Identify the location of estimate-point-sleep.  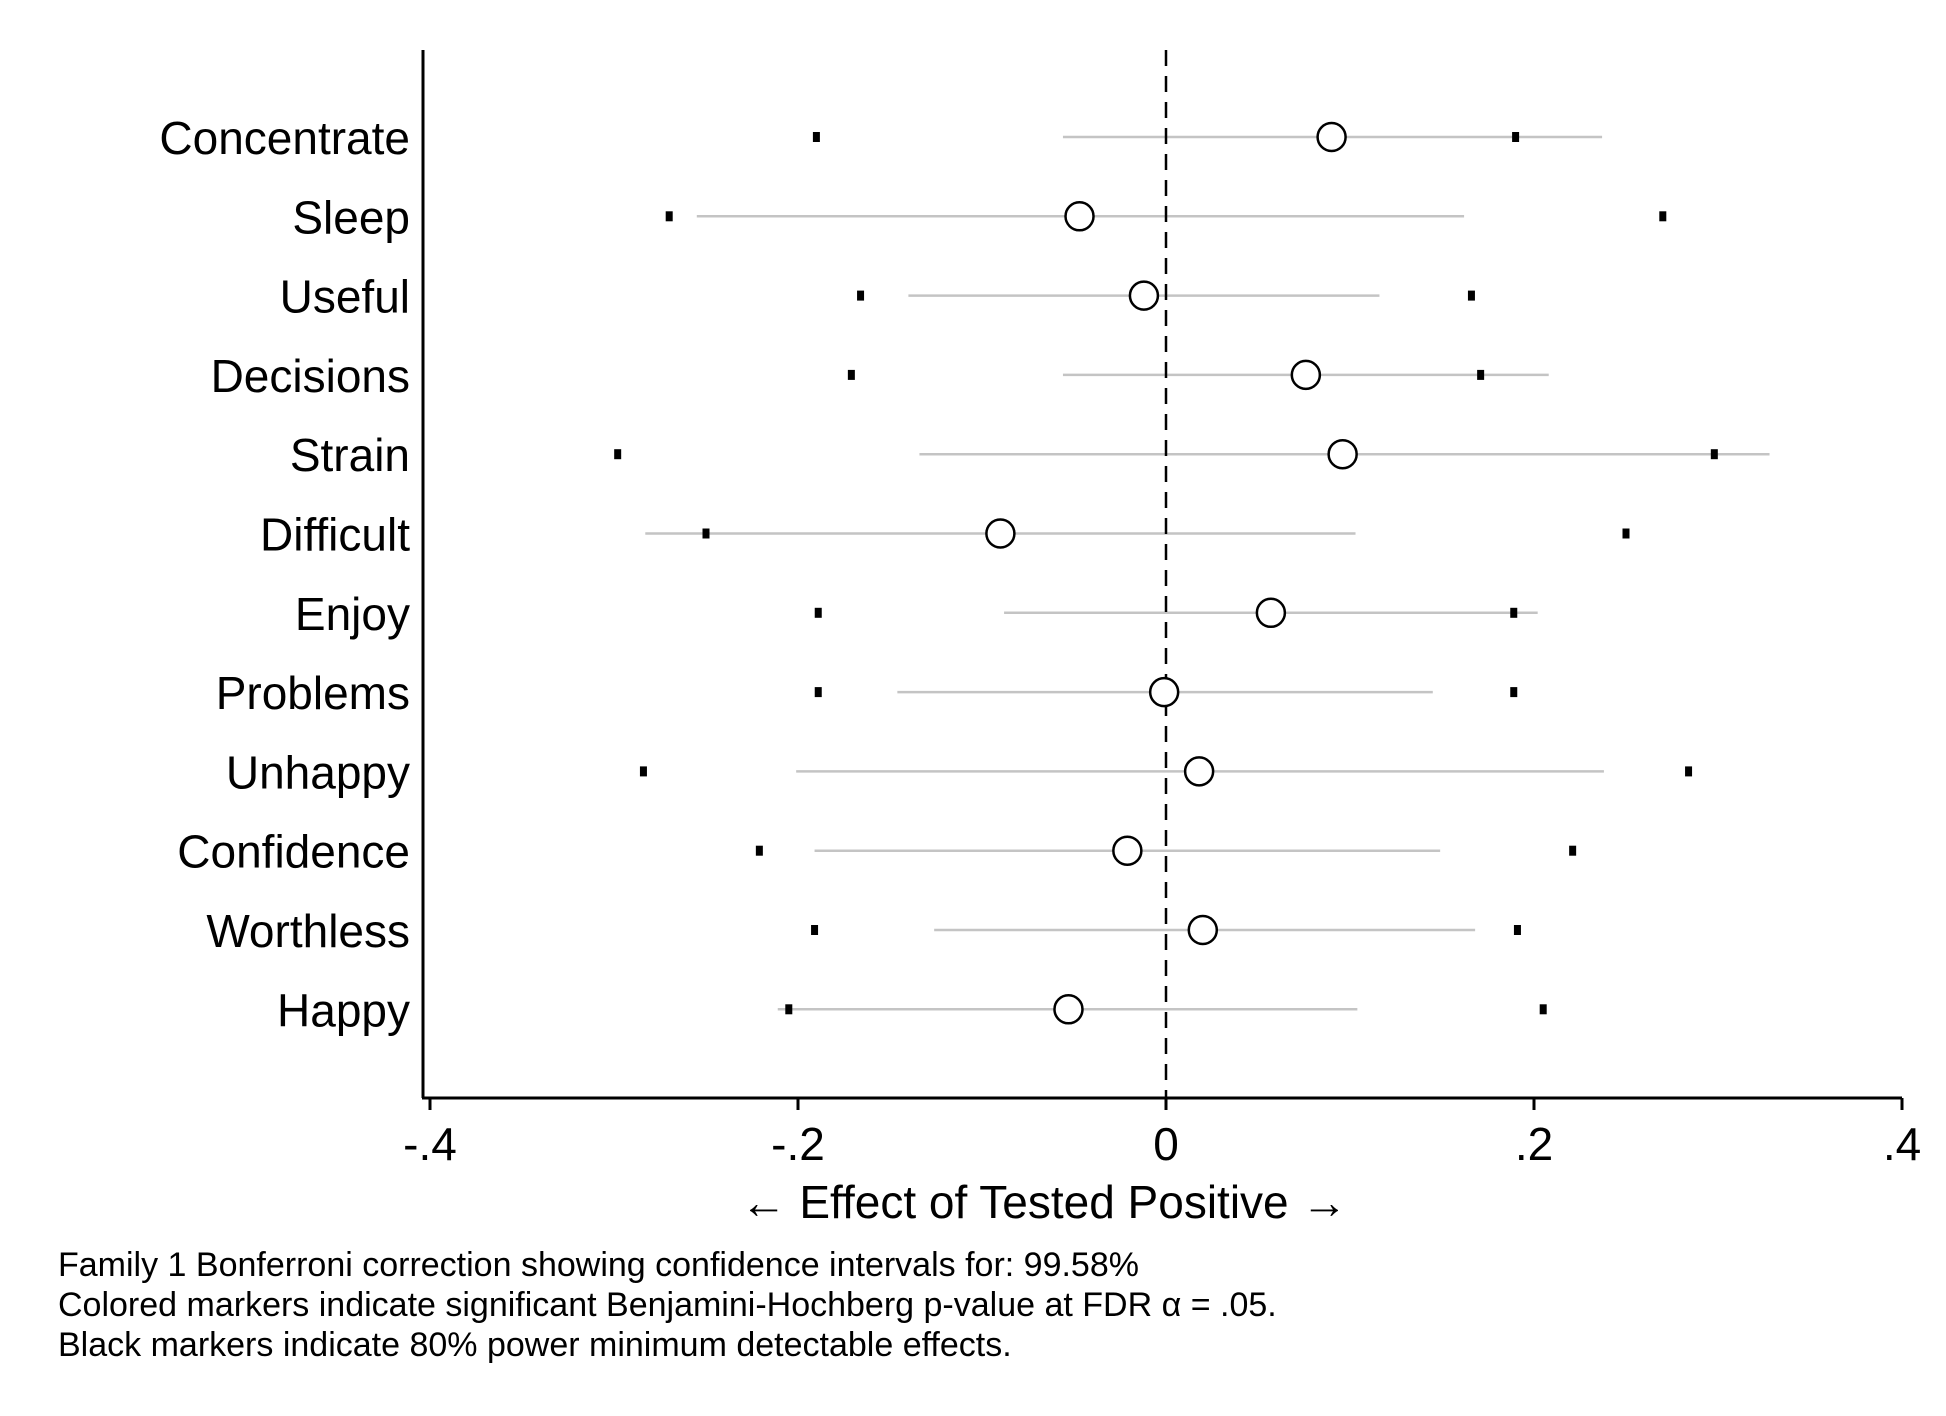
(1080, 216).